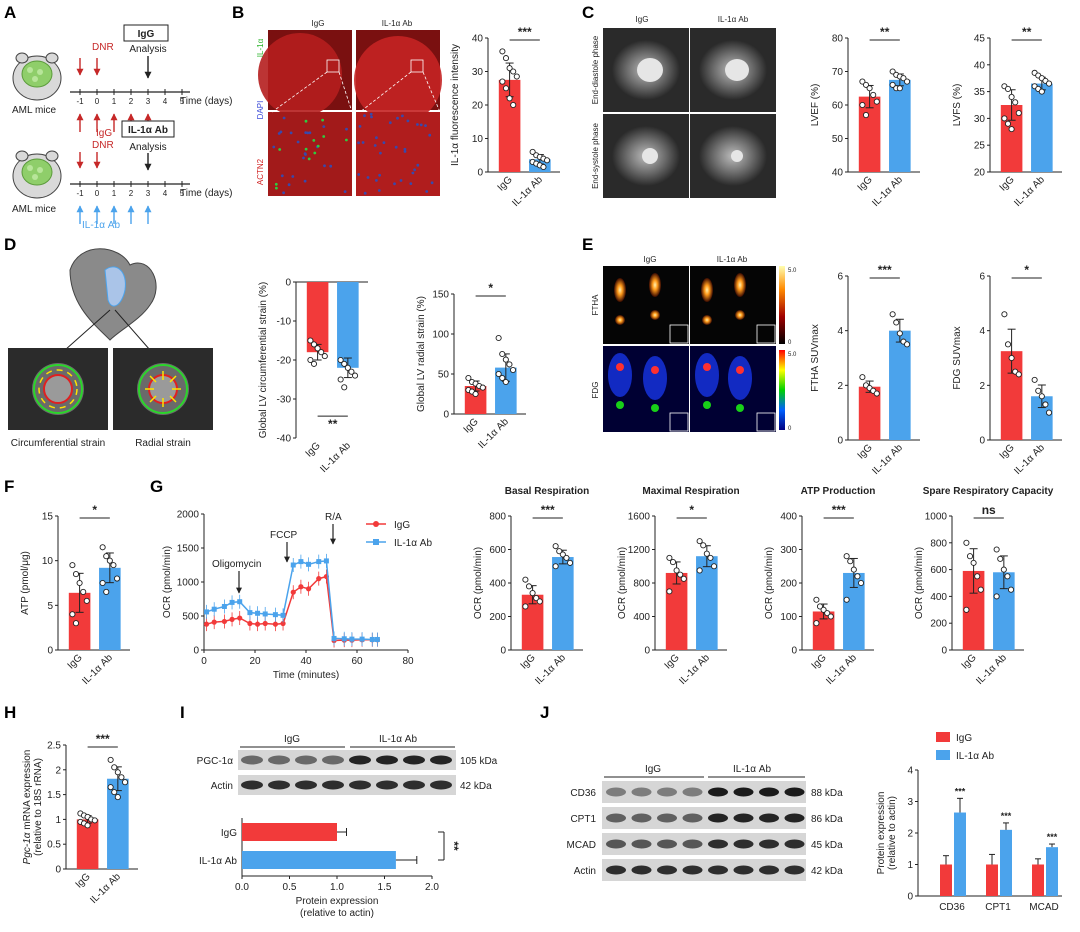  I want to click on y-tick-label: 20, so click(478, 106).